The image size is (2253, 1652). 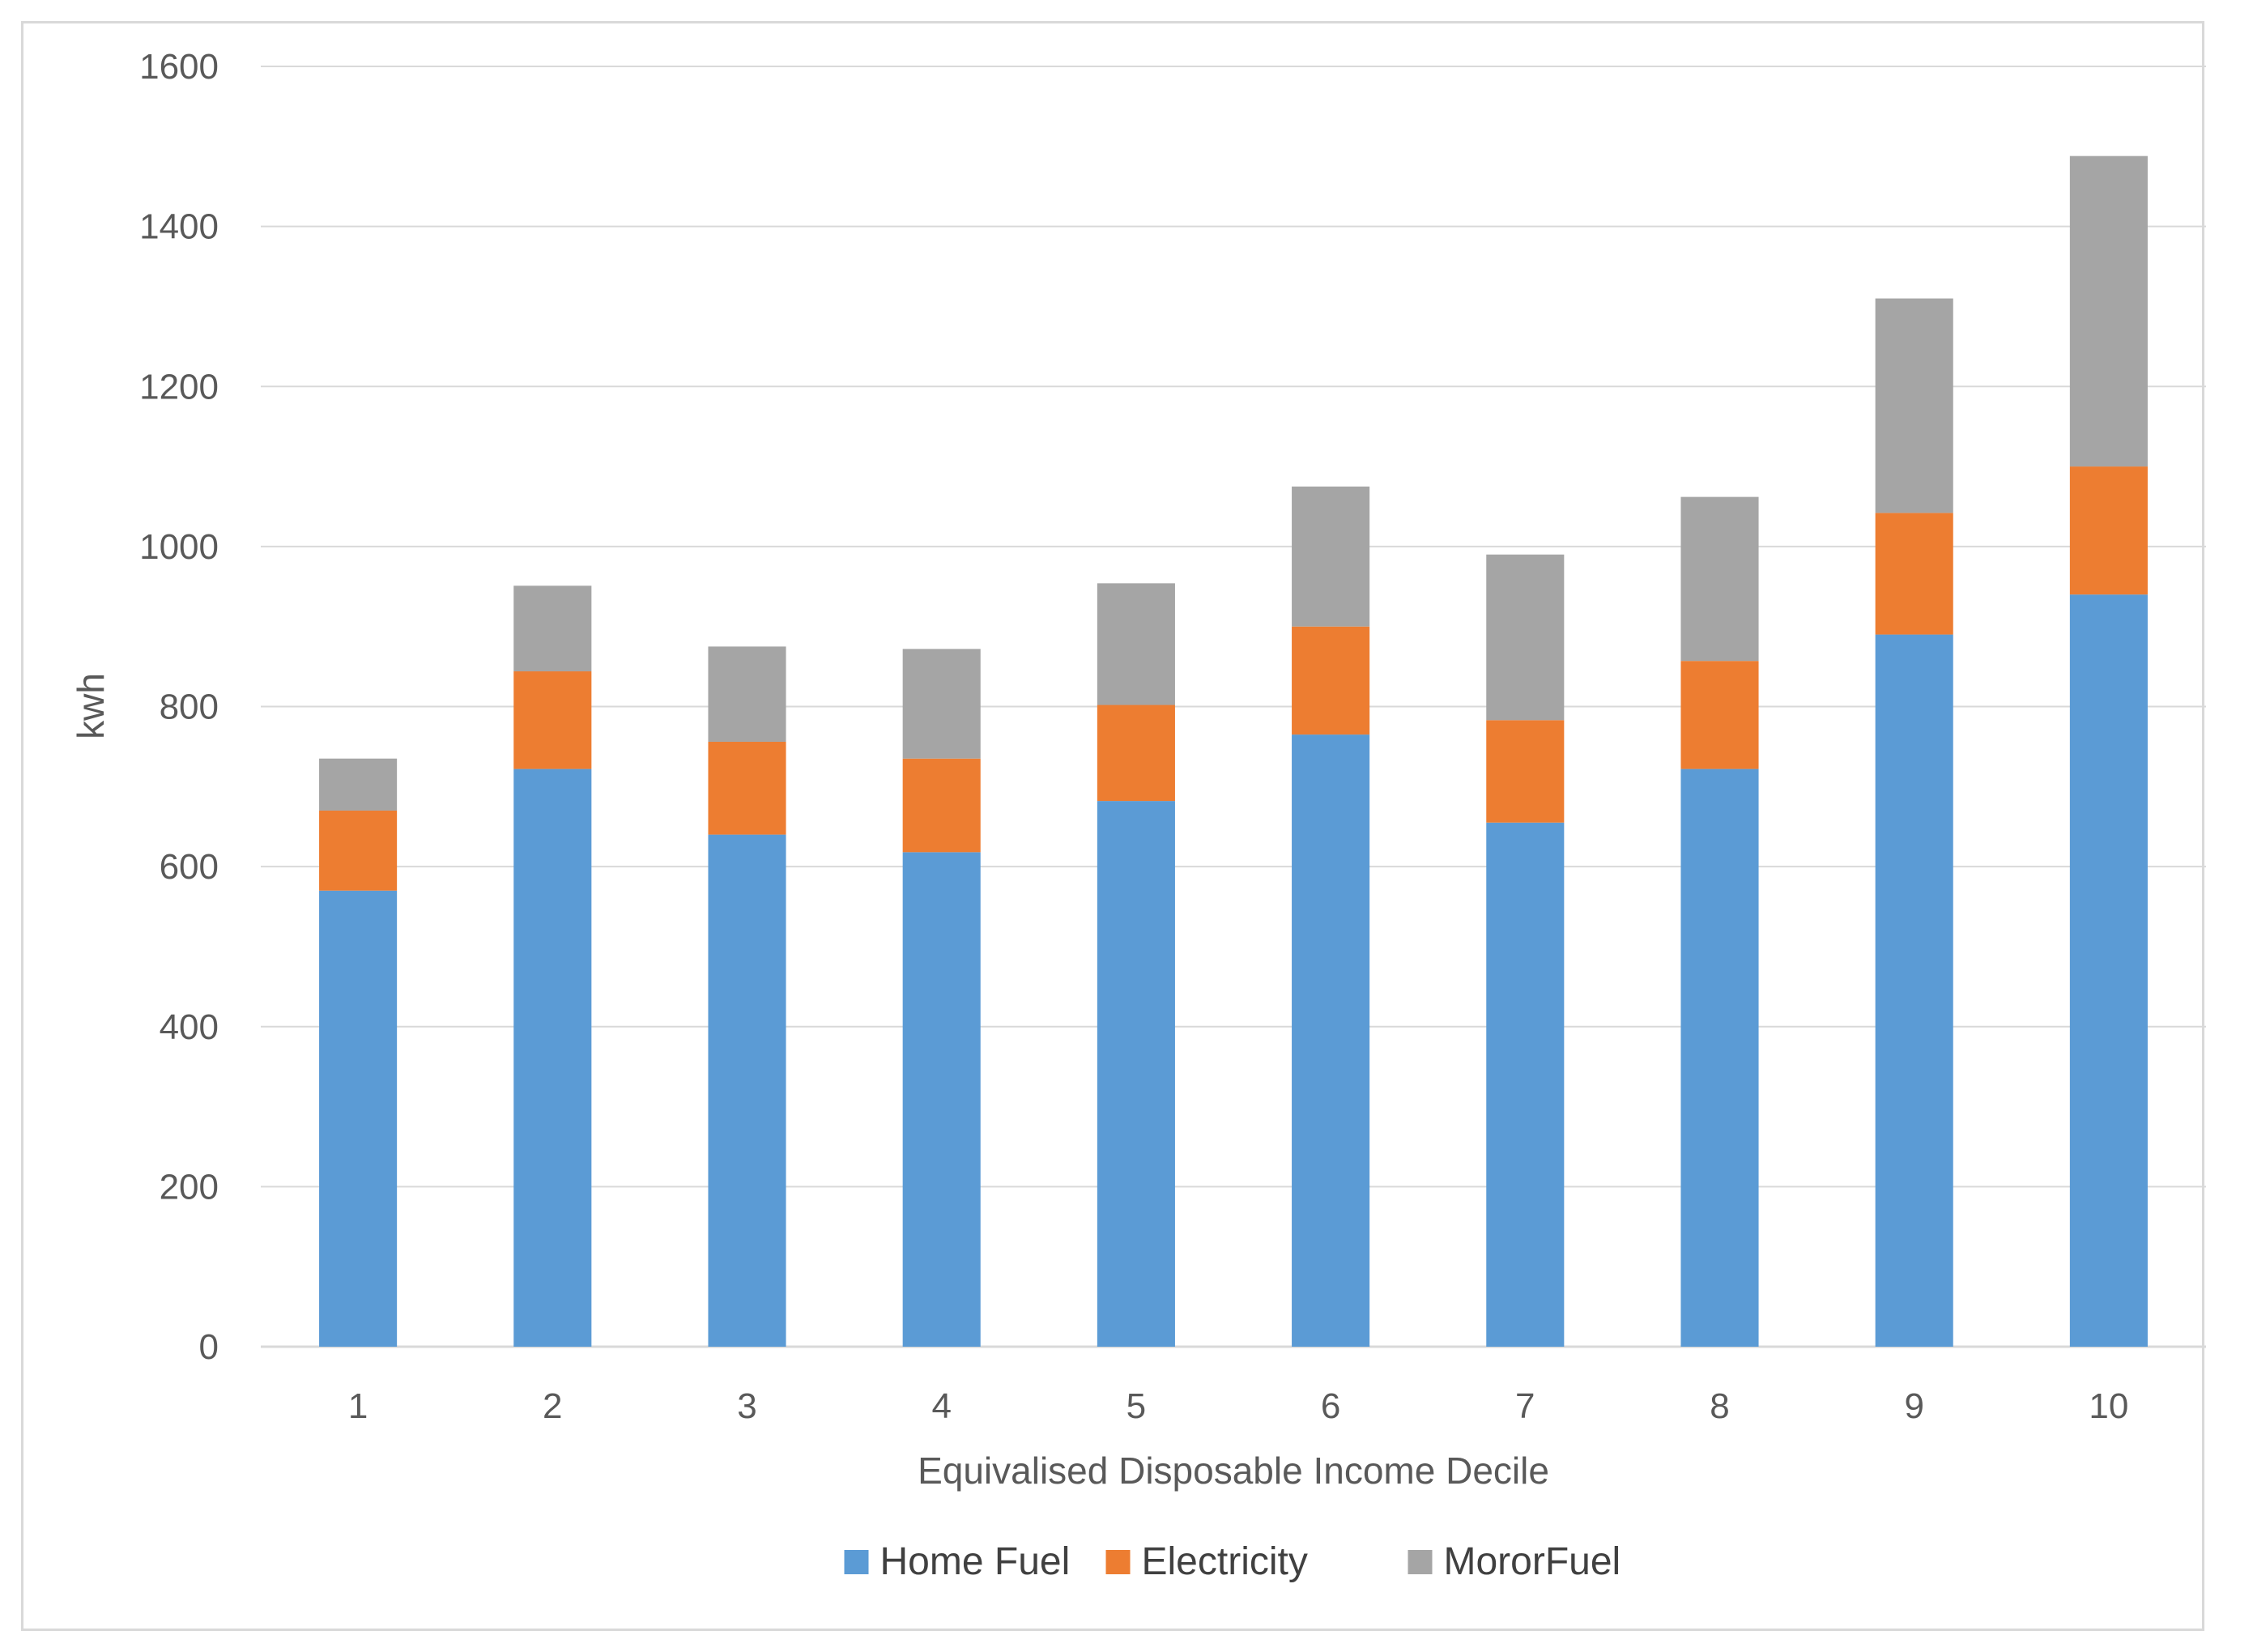 I want to click on legend-label: MororFuel, so click(x=1532, y=1561).